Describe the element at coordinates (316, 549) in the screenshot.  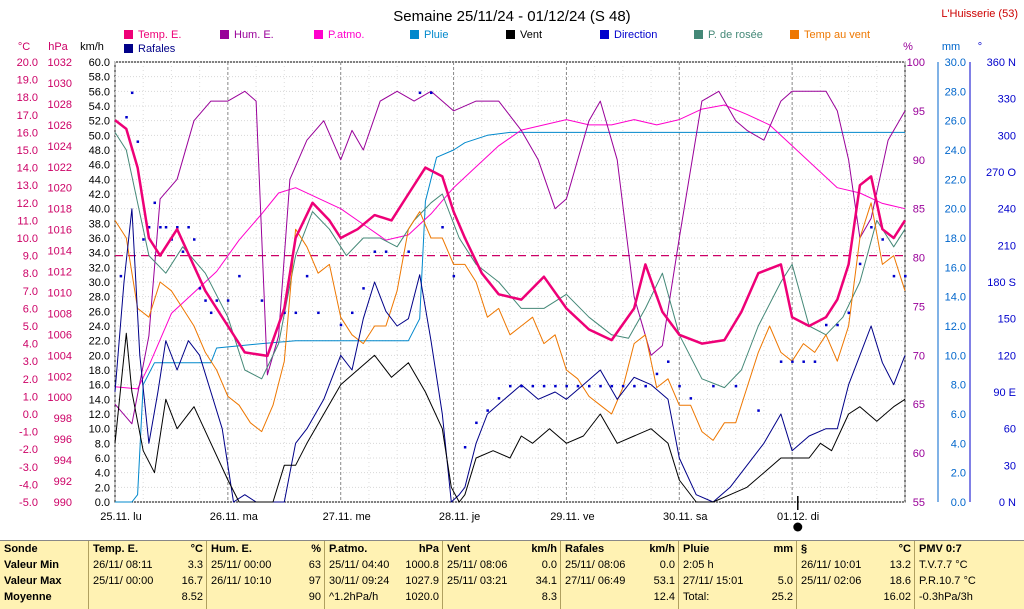
I see `stats-hum-unit: %` at that location.